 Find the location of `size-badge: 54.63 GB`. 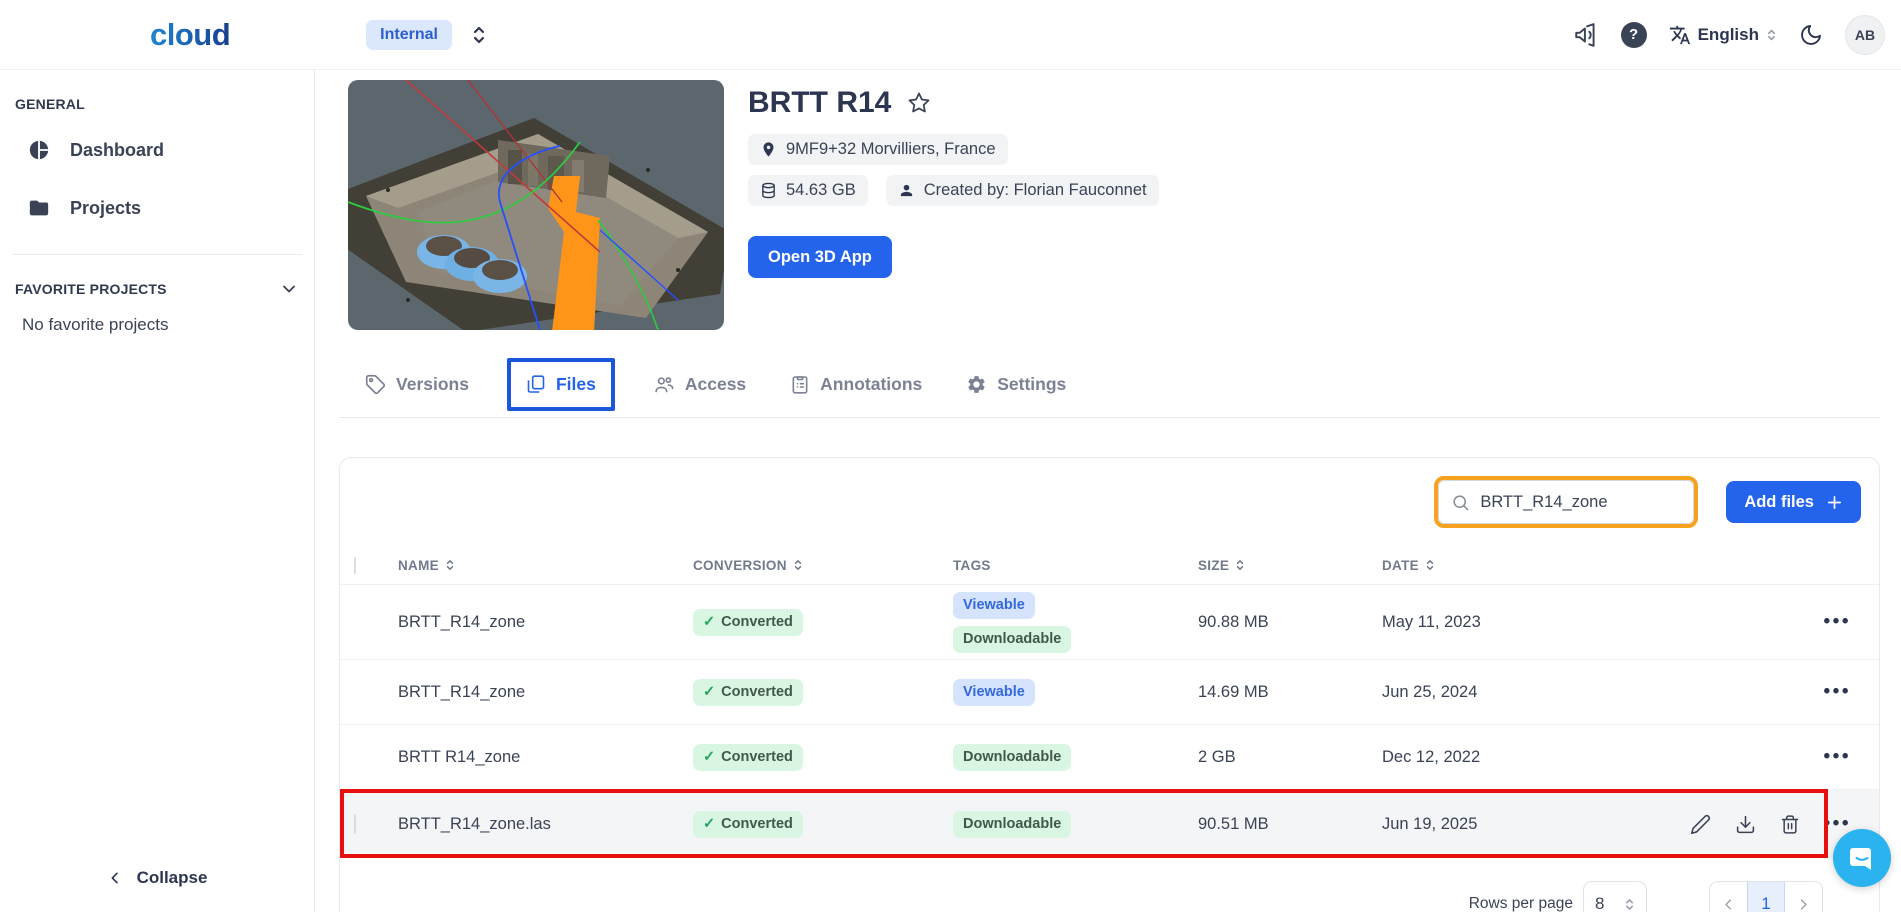

size-badge: 54.63 GB is located at coordinates (808, 190).